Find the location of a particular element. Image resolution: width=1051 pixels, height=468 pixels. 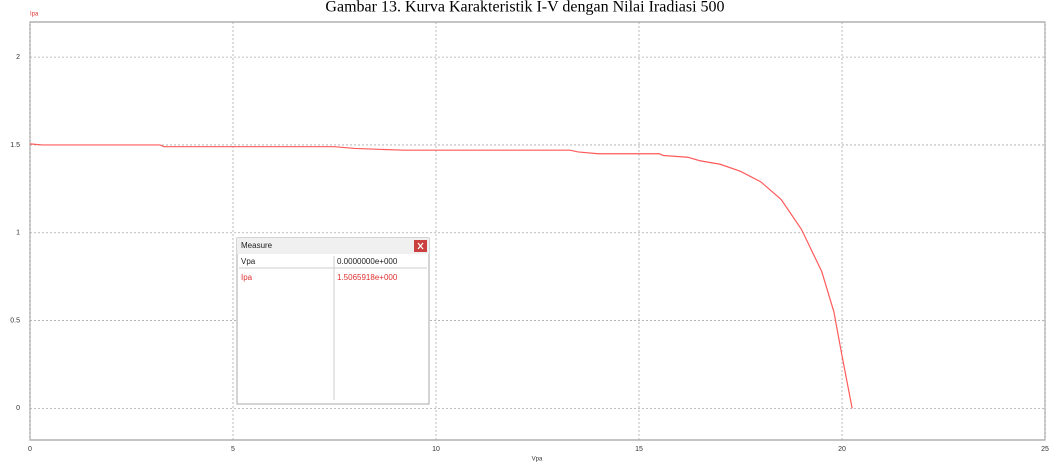

x-tick-label: 10 is located at coordinates (436, 449).